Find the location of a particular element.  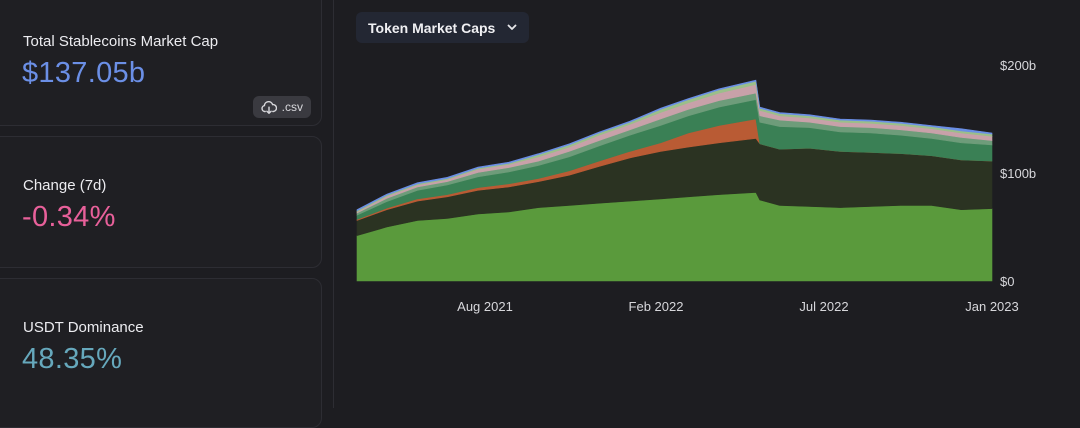

chart-type-dropdown: Token Market Caps is located at coordinates (443, 27).